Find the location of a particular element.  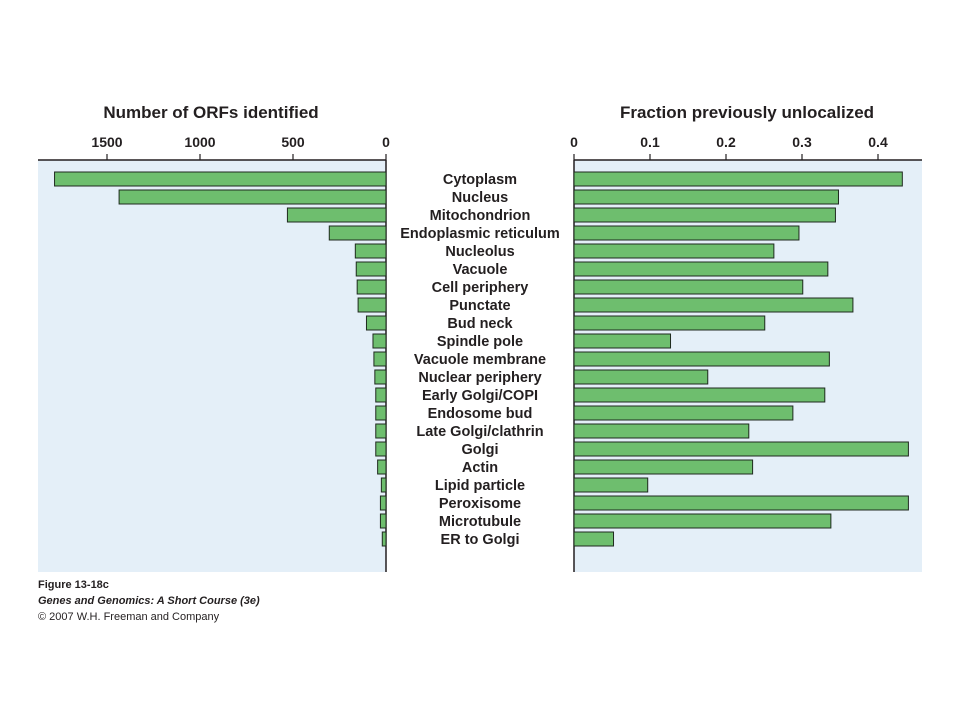

category-label-vacuole-membrane: Vacuole membrane is located at coordinates (480, 360).